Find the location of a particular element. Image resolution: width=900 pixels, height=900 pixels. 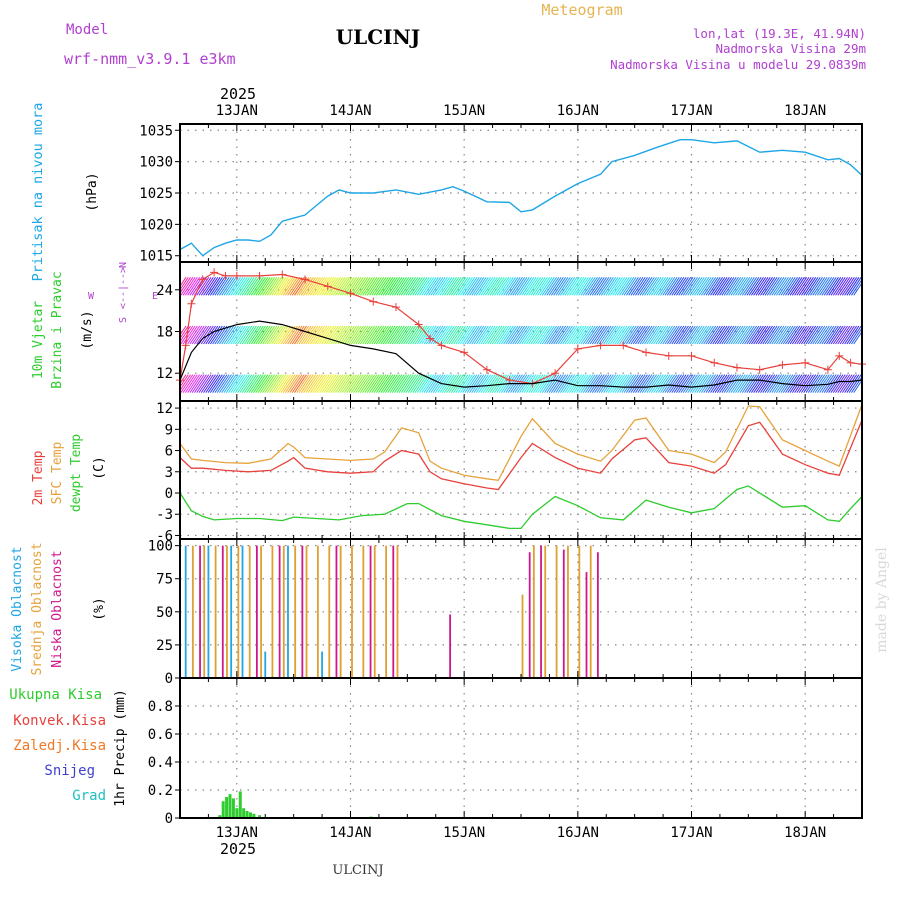

footer-station: ULCINJ is located at coordinates (357, 870).